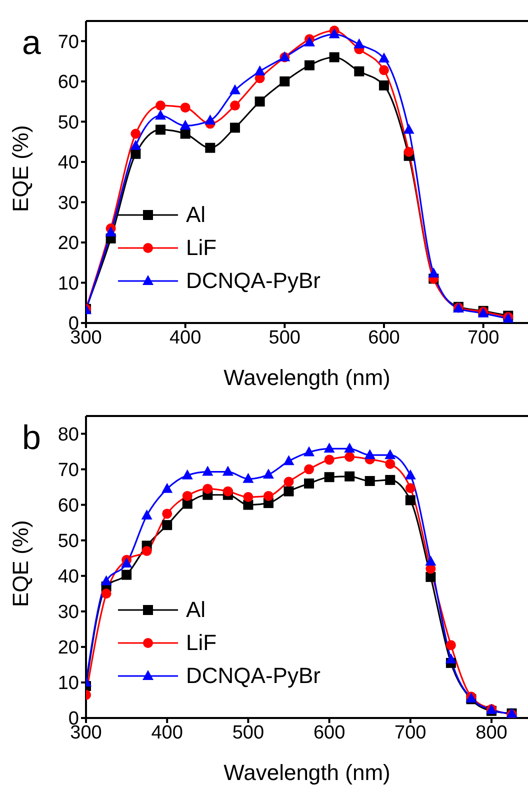 The image size is (528, 807). Describe the element at coordinates (68, 435) in the screenshot. I see `y-tick-label: 80` at that location.